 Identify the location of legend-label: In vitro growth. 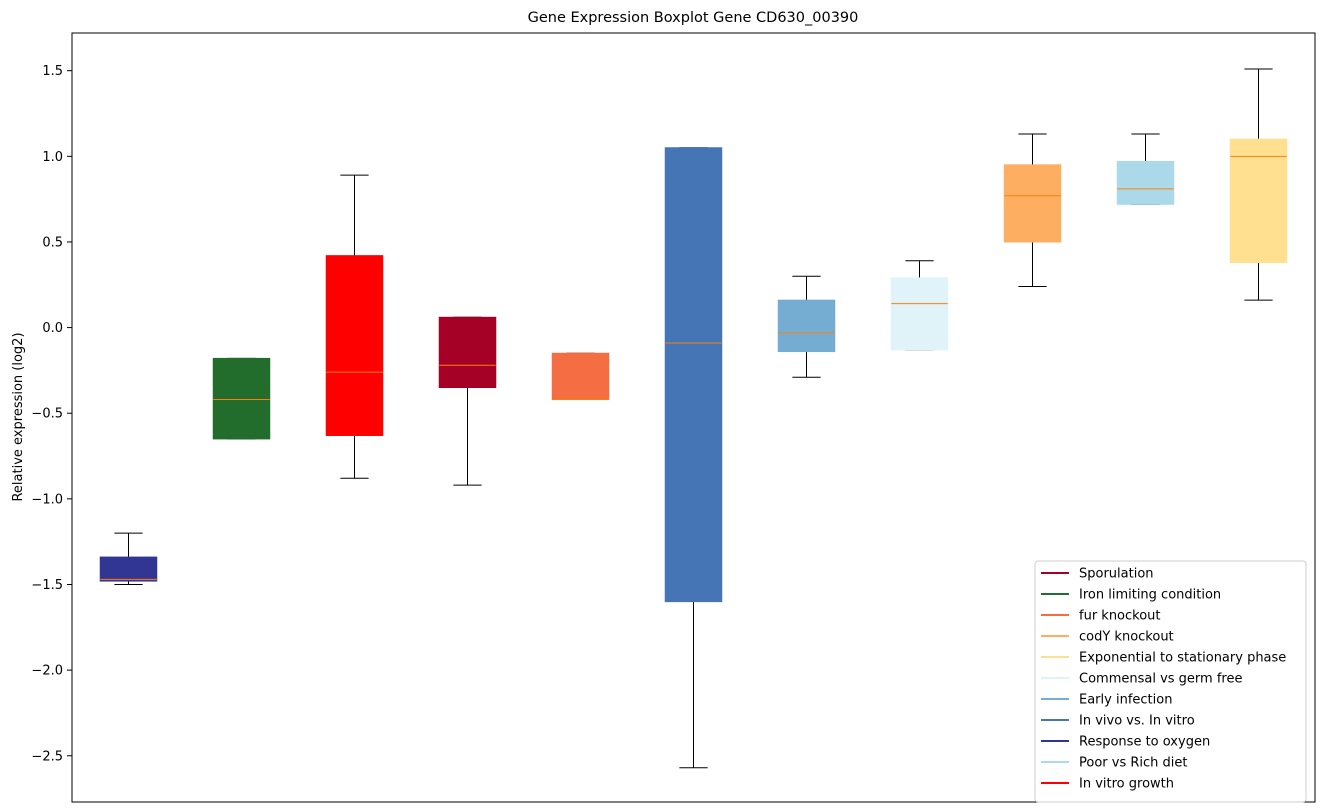
(1126, 784).